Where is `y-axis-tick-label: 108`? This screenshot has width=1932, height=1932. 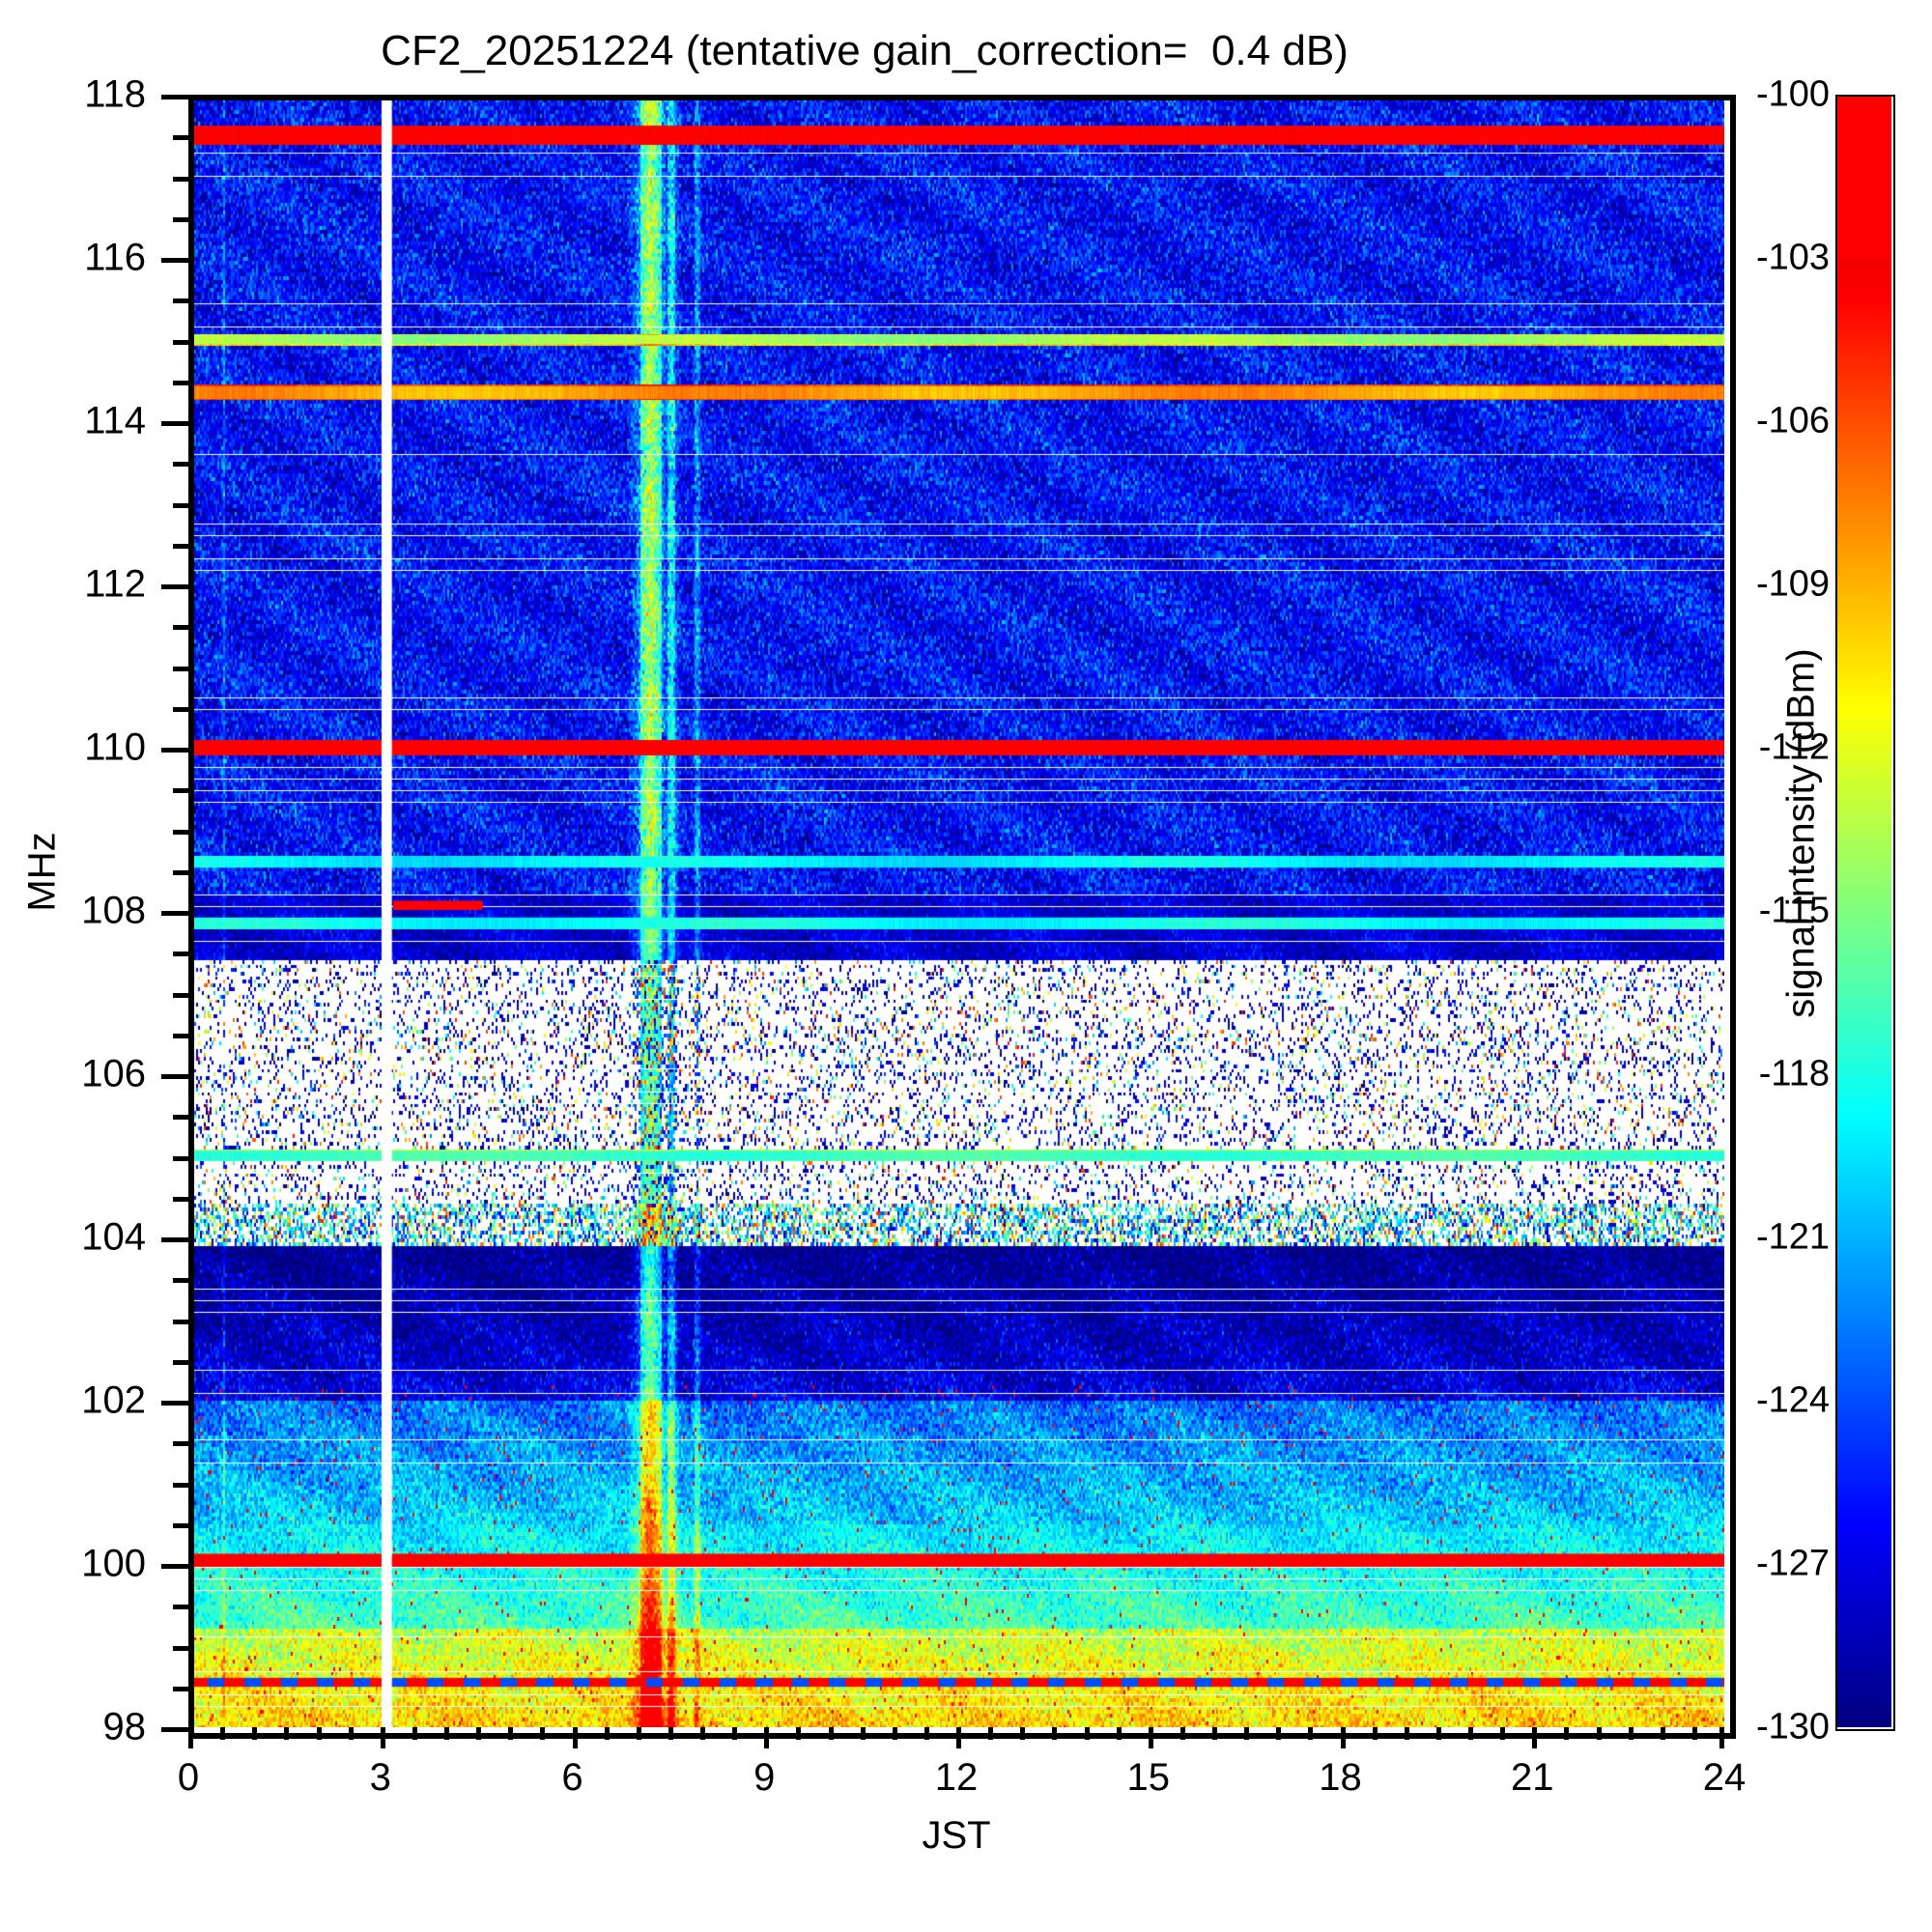
y-axis-tick-label: 108 is located at coordinates (113, 910).